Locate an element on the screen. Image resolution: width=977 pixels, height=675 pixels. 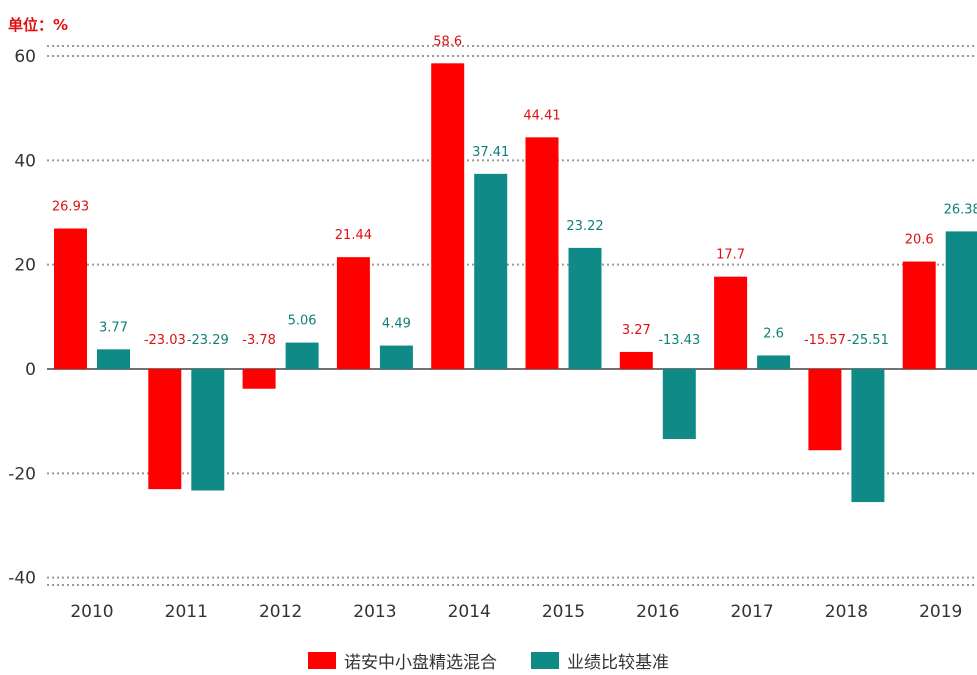
legend-item-benchmark: 业绩比较基准 is located at coordinates (600, 660).